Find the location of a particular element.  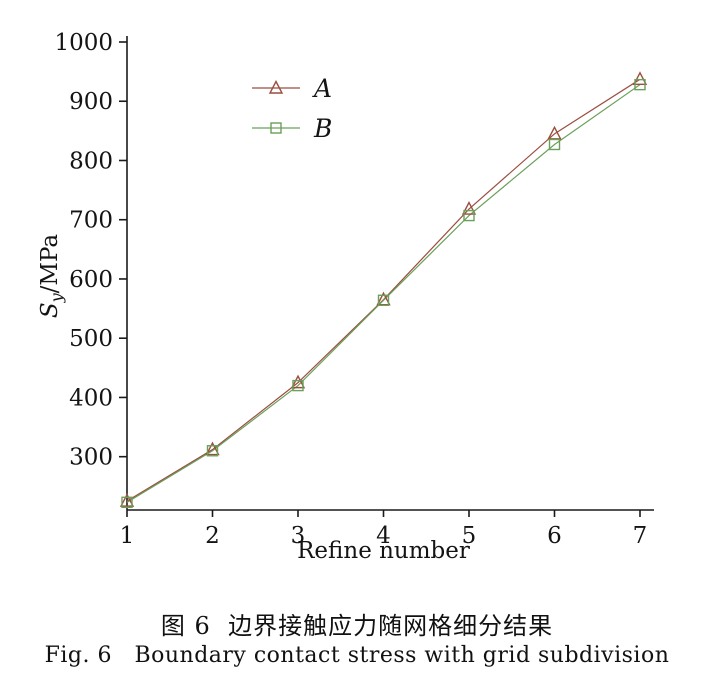

x-tick-label: 2 is located at coordinates (212, 536).